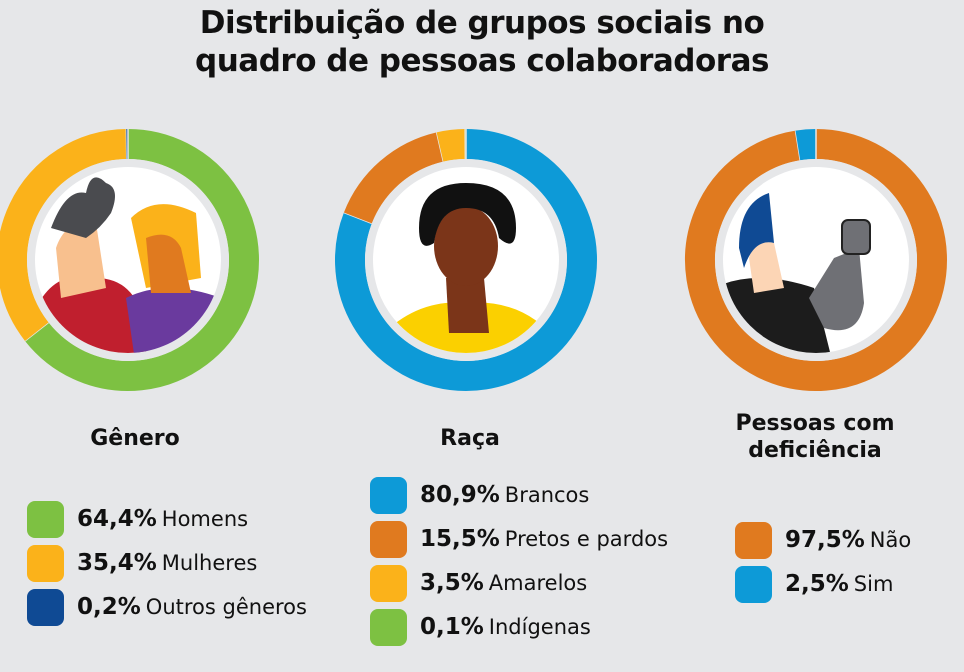 The width and height of the screenshot is (964, 672). What do you see at coordinates (226, 607) in the screenshot?
I see `legend-name: Outros gêneros` at bounding box center [226, 607].